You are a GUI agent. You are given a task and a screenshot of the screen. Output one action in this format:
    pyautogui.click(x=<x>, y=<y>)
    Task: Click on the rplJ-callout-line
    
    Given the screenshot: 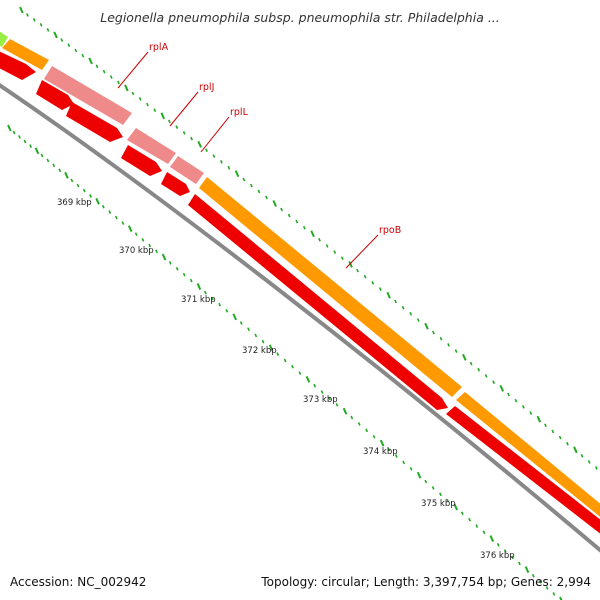 What is the action you would take?
    pyautogui.click(x=184, y=109)
    